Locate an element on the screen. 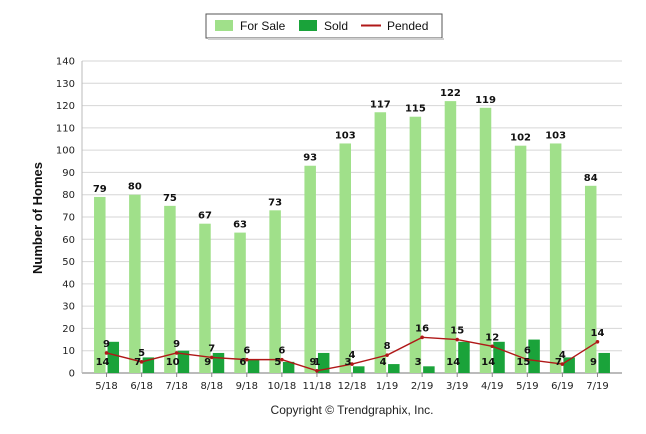 The image size is (646, 434). pended-value-label: 9 is located at coordinates (106, 344).